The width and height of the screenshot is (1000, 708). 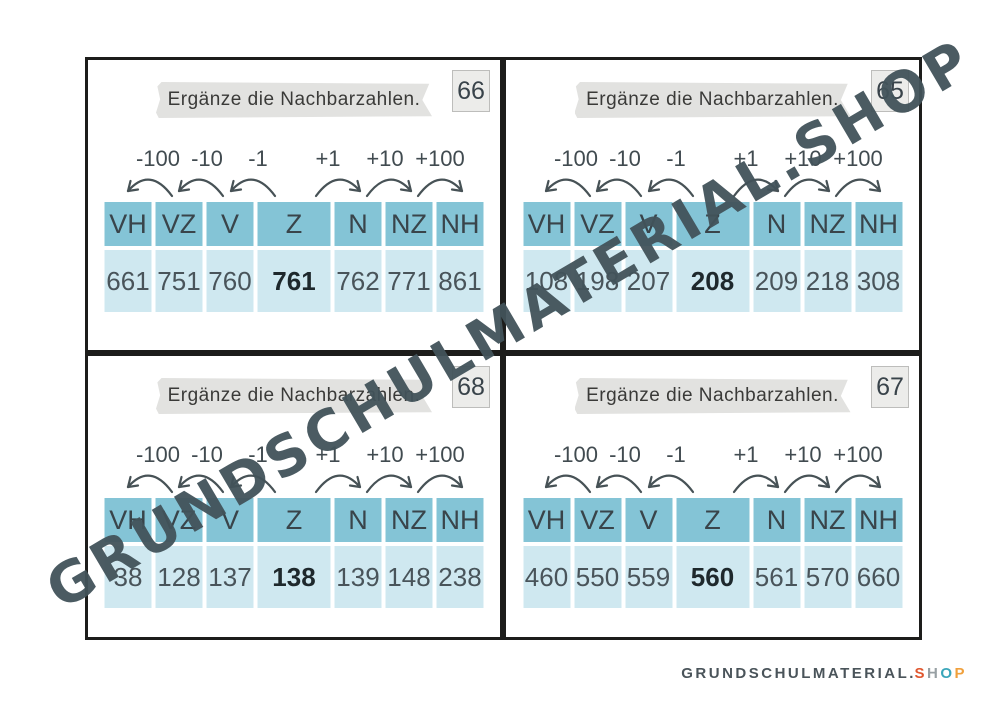 I want to click on brand-shop-letter-p: P, so click(x=960, y=673).